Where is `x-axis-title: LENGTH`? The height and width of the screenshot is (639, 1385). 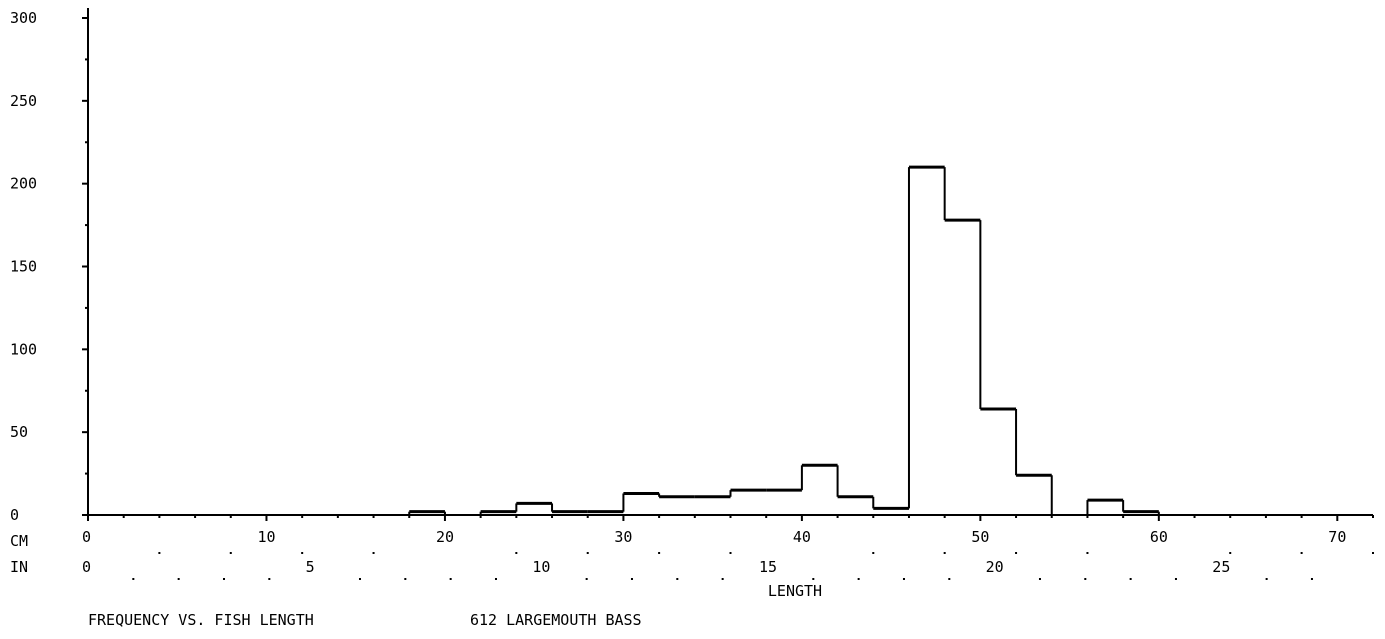 x-axis-title: LENGTH is located at coordinates (795, 591).